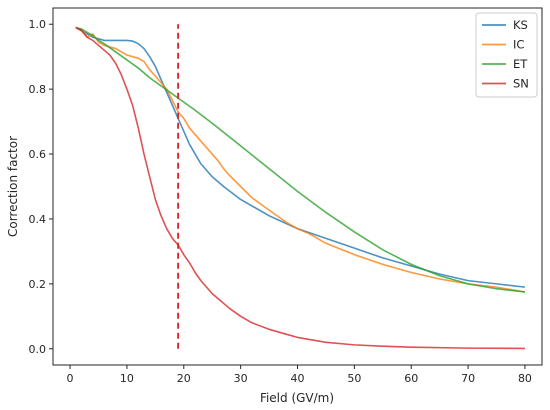 This screenshot has width=550, height=410. What do you see at coordinates (354, 378) in the screenshot?
I see `x-tick-label: 50` at bounding box center [354, 378].